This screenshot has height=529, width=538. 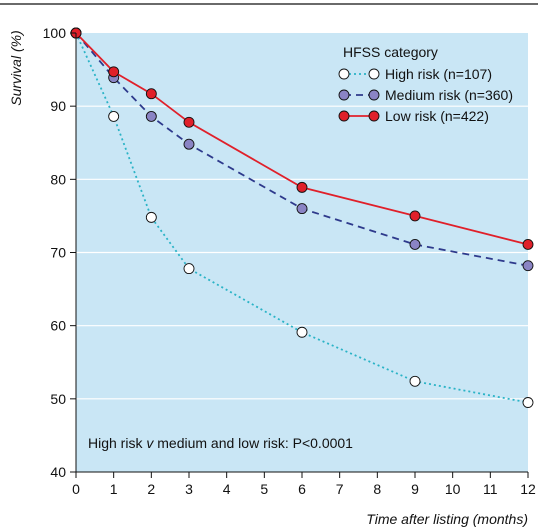 I want to click on legend-label-1: Medium risk (n=360), so click(x=449, y=95).